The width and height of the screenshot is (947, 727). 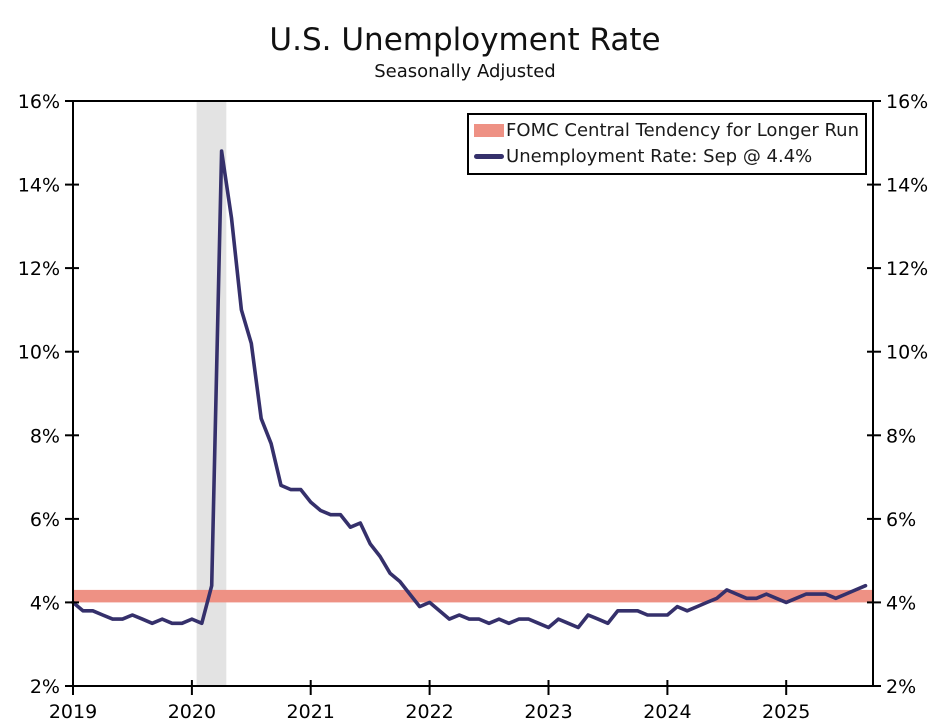 I want to click on y-tick-label-right: 6%, so click(x=901, y=520).